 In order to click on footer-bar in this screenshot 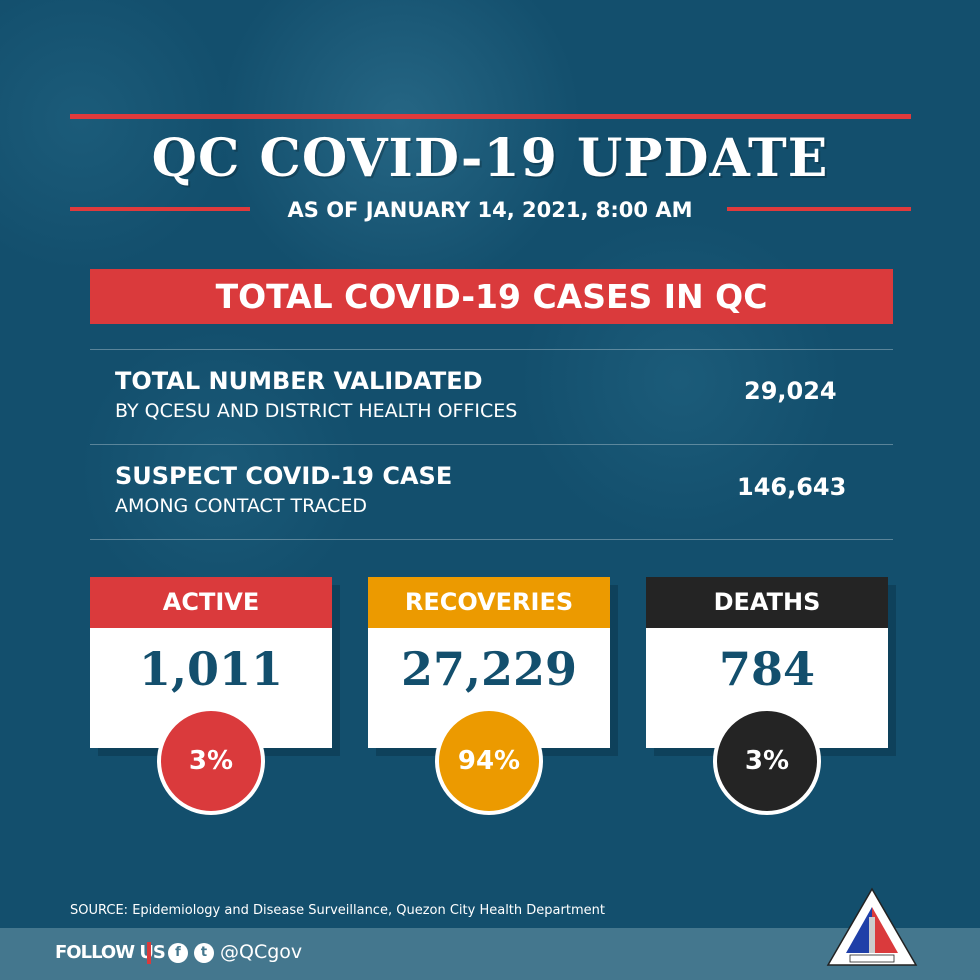, I will do `click(490, 954)`.